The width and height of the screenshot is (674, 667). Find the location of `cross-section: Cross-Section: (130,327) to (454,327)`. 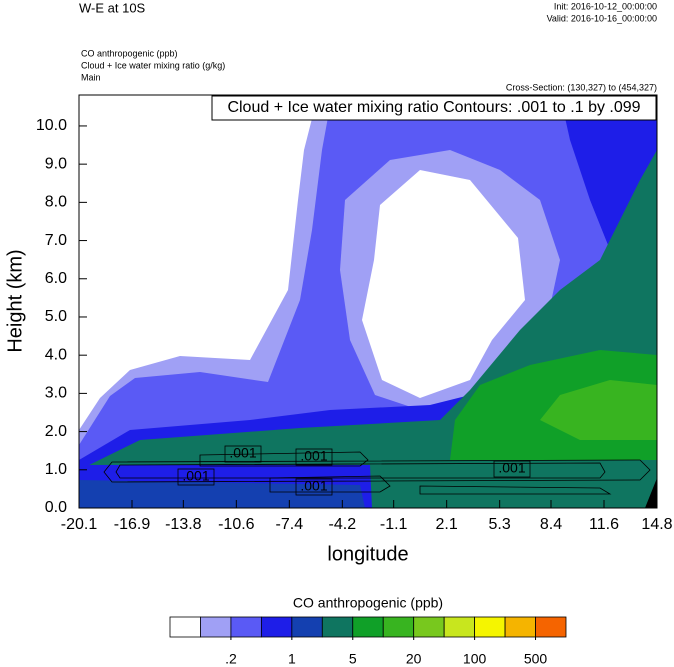

cross-section: Cross-Section: (130,327) to (454,327) is located at coordinates (581, 87).